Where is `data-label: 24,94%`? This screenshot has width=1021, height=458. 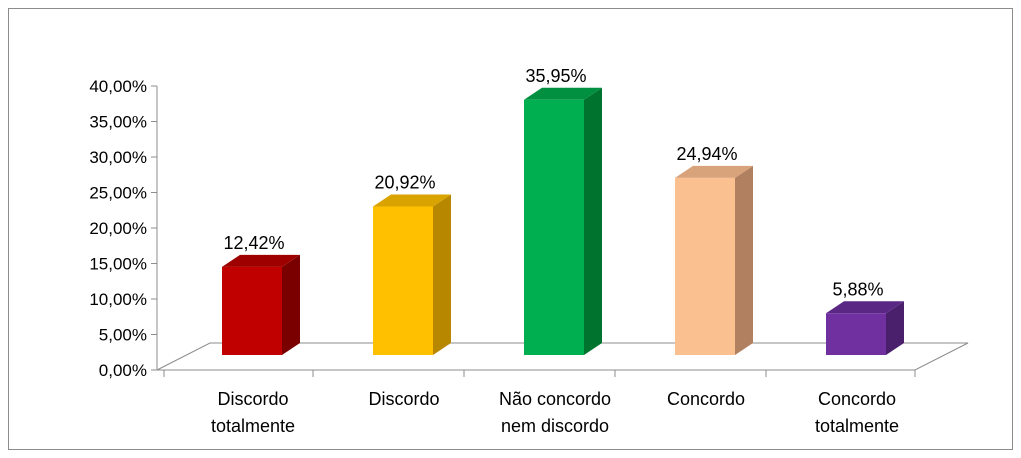
data-label: 24,94% is located at coordinates (706, 154).